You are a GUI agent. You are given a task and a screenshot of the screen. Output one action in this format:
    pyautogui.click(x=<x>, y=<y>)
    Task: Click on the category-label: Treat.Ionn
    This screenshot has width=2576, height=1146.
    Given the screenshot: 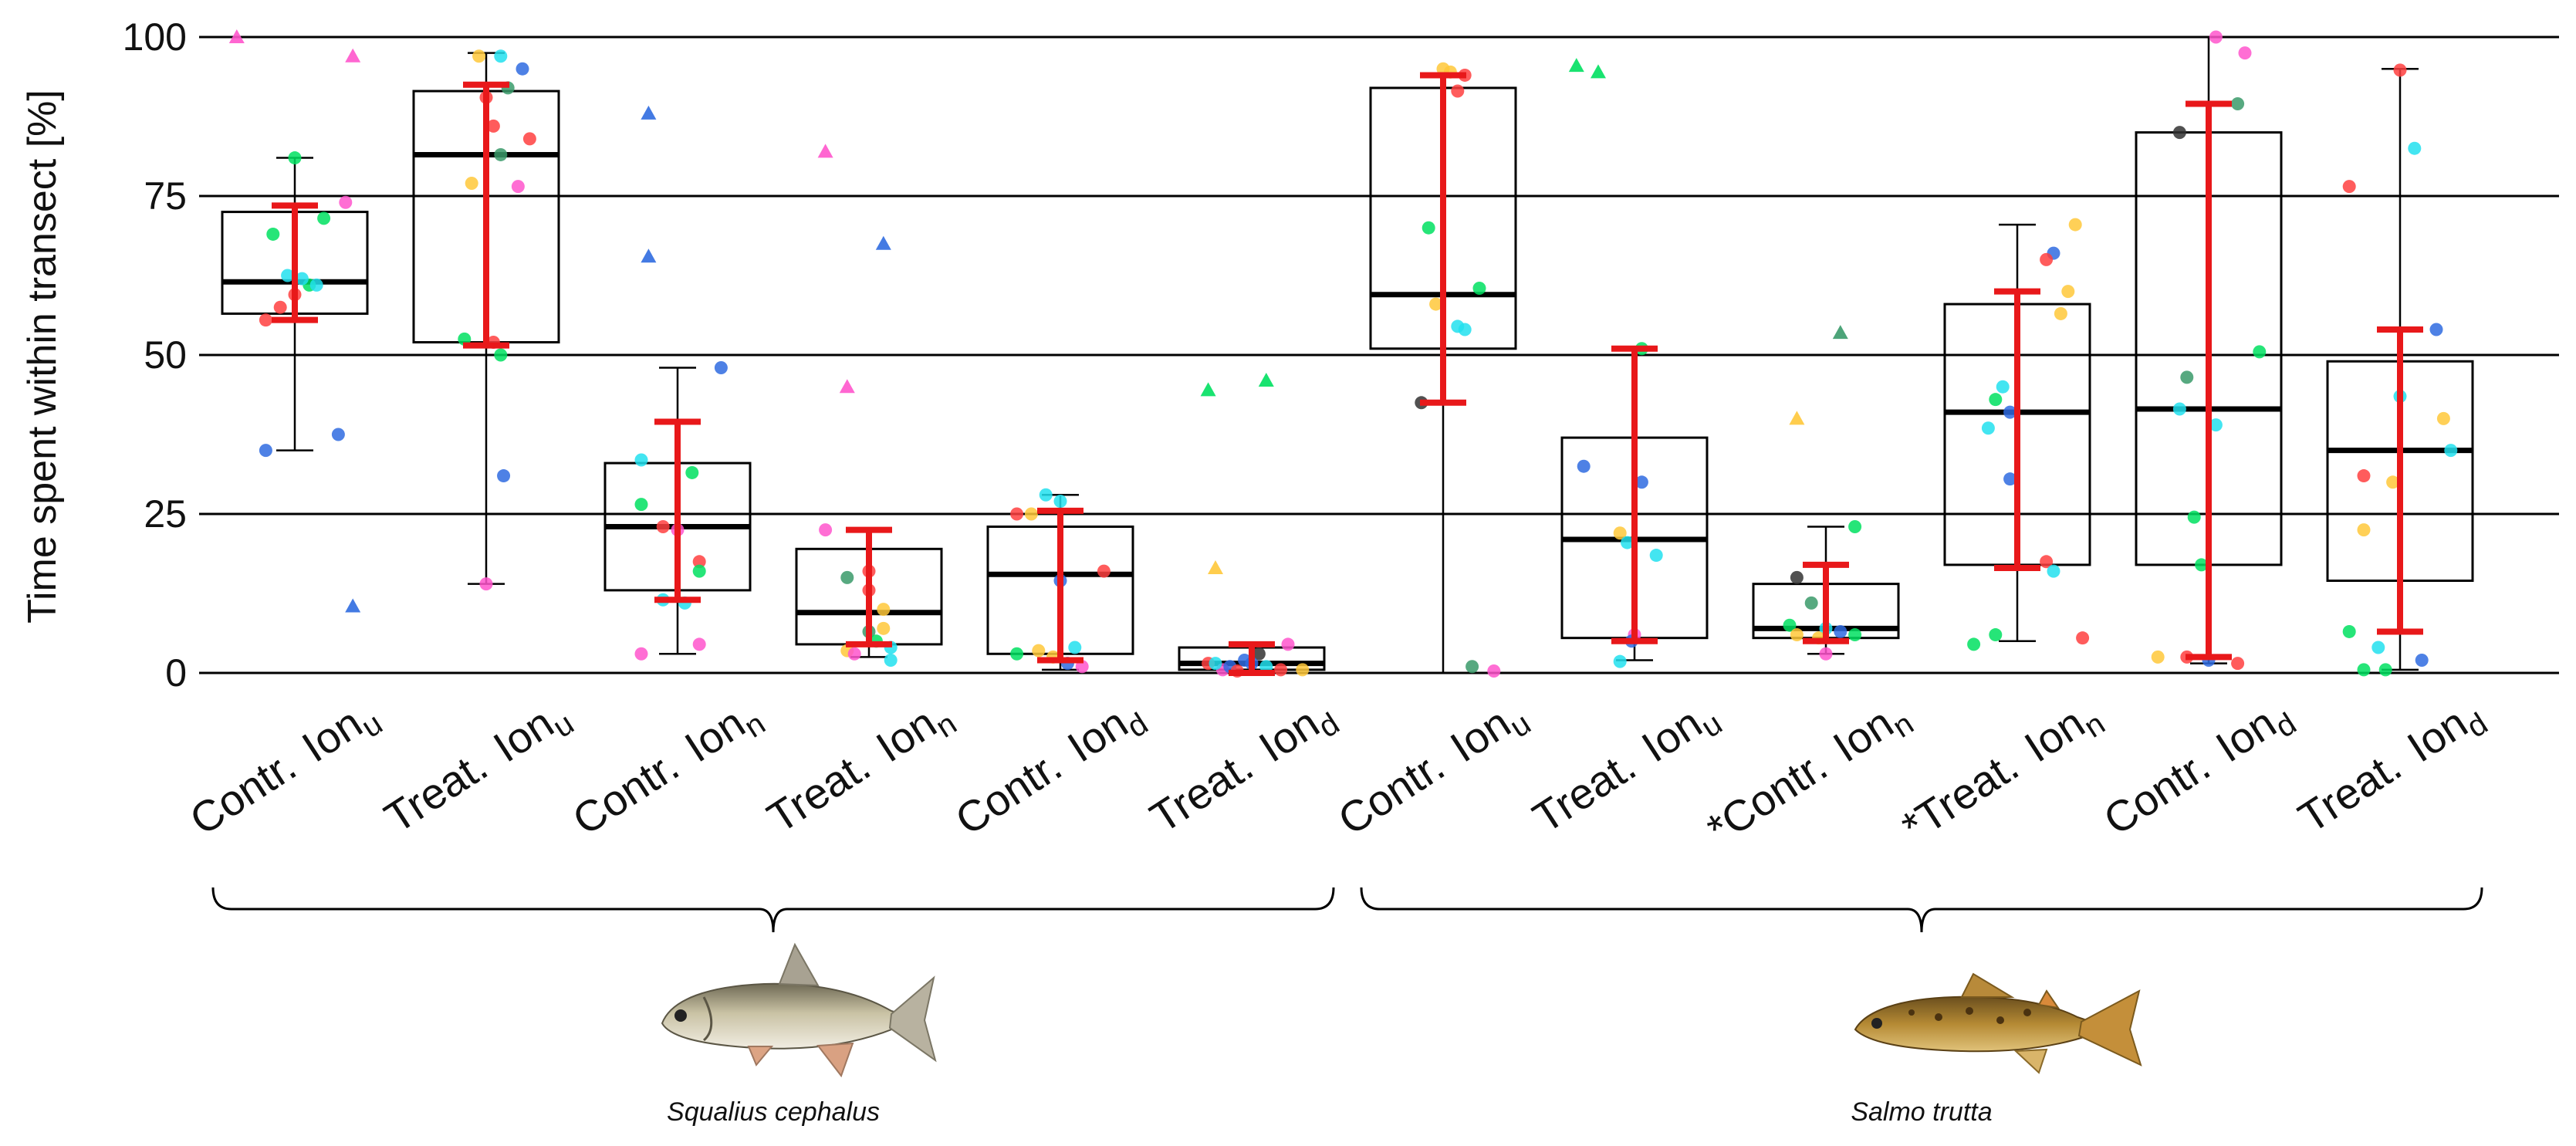 What is the action you would take?
    pyautogui.click(x=860, y=768)
    